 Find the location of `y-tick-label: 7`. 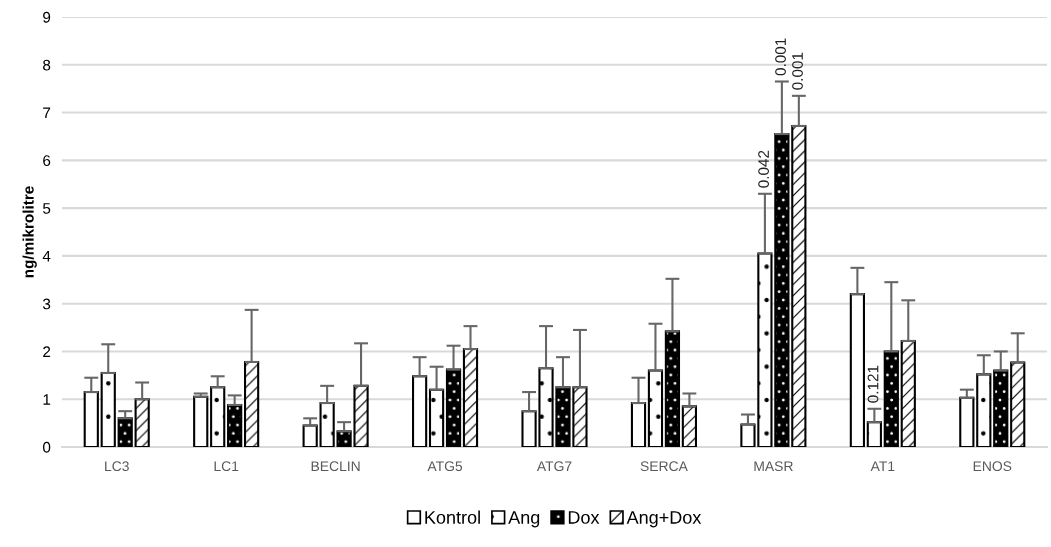

y-tick-label: 7 is located at coordinates (47, 113).